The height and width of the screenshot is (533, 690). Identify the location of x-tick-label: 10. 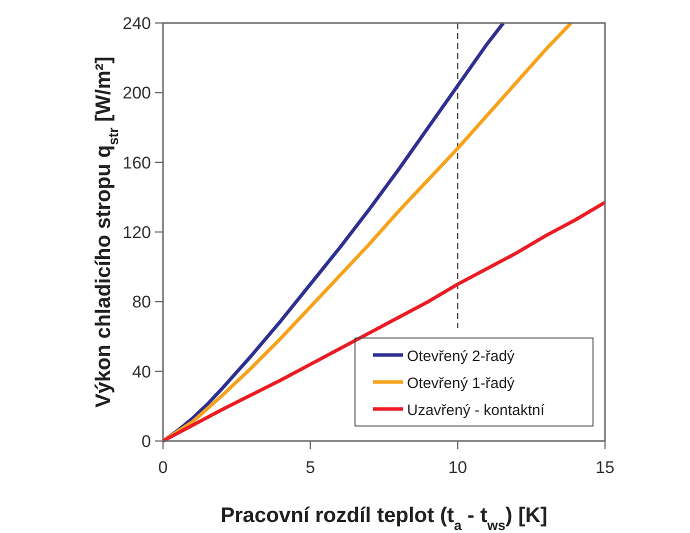
(458, 467).